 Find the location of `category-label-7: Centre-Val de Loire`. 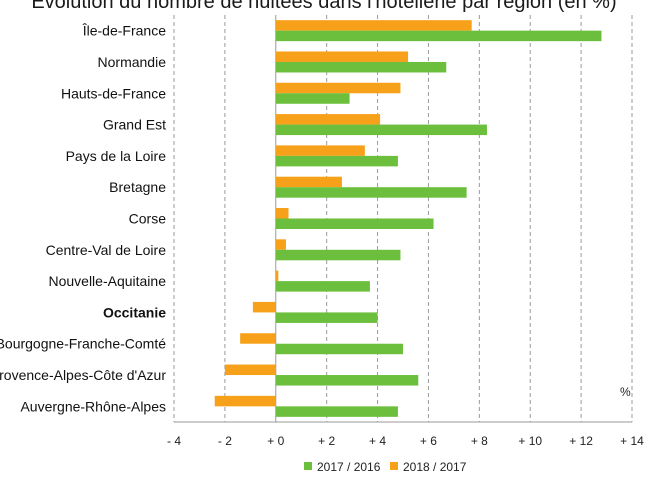

category-label-7: Centre-Val de Loire is located at coordinates (106, 250).